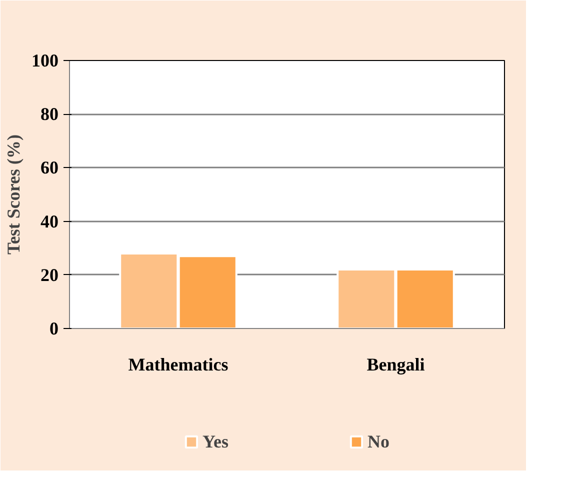  What do you see at coordinates (49, 274) in the screenshot?
I see `y-tick-label: 20` at bounding box center [49, 274].